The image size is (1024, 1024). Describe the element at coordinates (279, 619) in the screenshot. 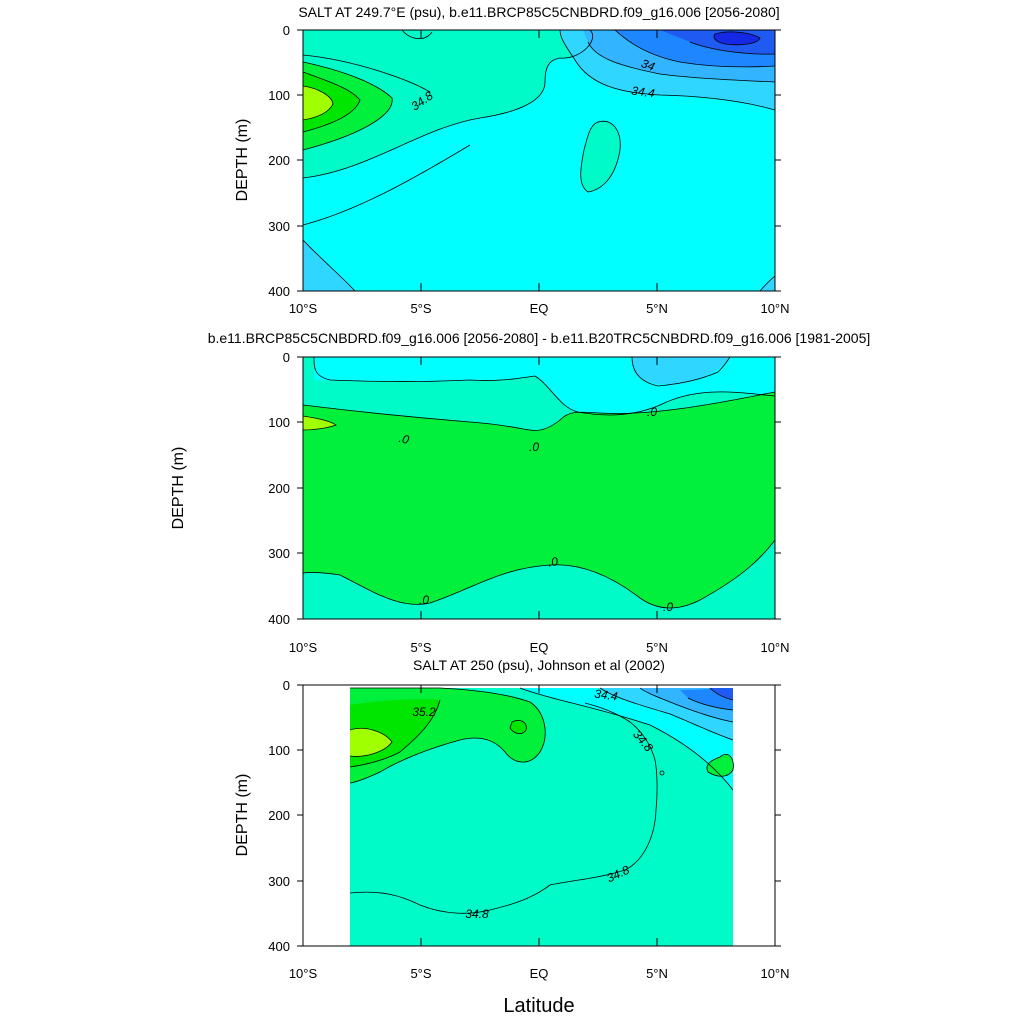

I see `p2-ytick-label-4: 400` at that location.